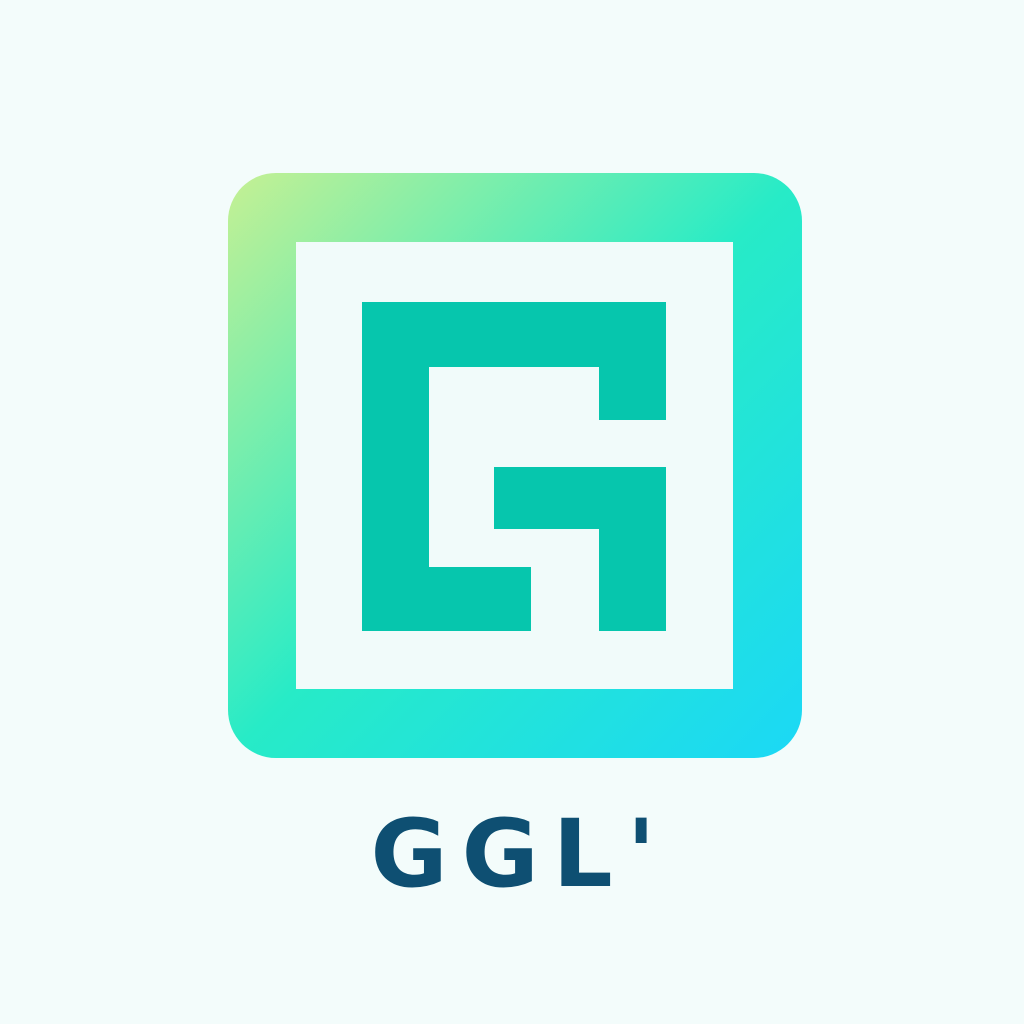  I want to click on logo-wordmark: GGL', so click(520, 854).